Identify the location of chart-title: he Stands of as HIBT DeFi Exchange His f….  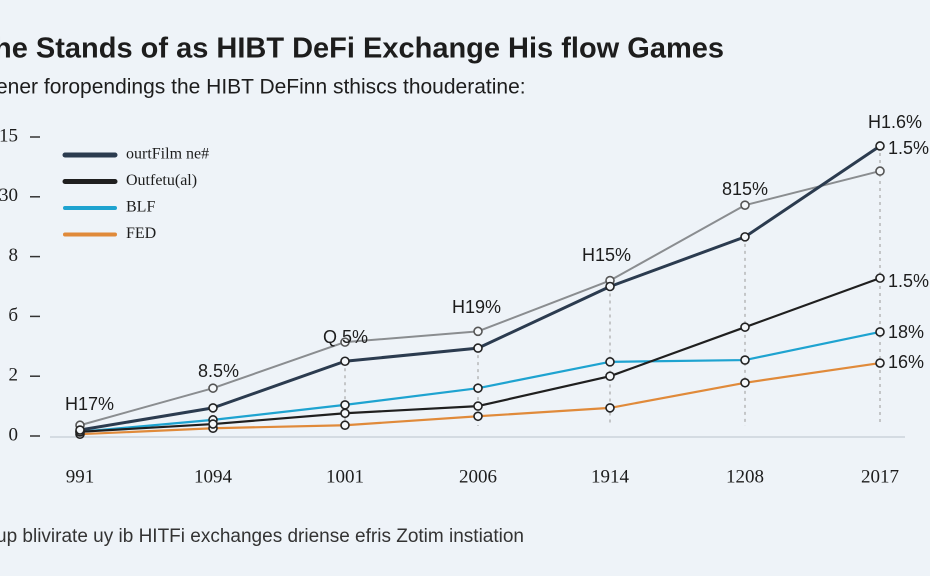
(362, 49).